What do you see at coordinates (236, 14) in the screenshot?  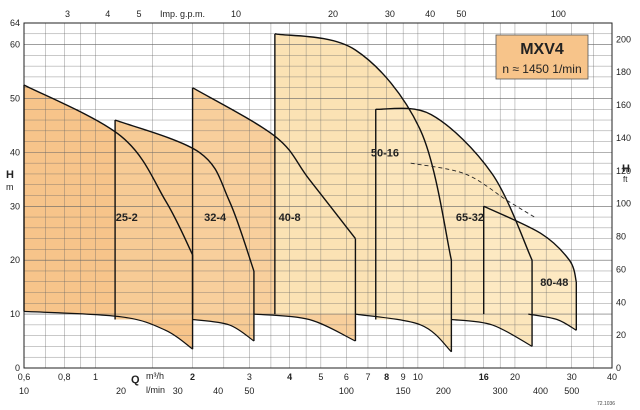 I see `top-tick-label: 10` at bounding box center [236, 14].